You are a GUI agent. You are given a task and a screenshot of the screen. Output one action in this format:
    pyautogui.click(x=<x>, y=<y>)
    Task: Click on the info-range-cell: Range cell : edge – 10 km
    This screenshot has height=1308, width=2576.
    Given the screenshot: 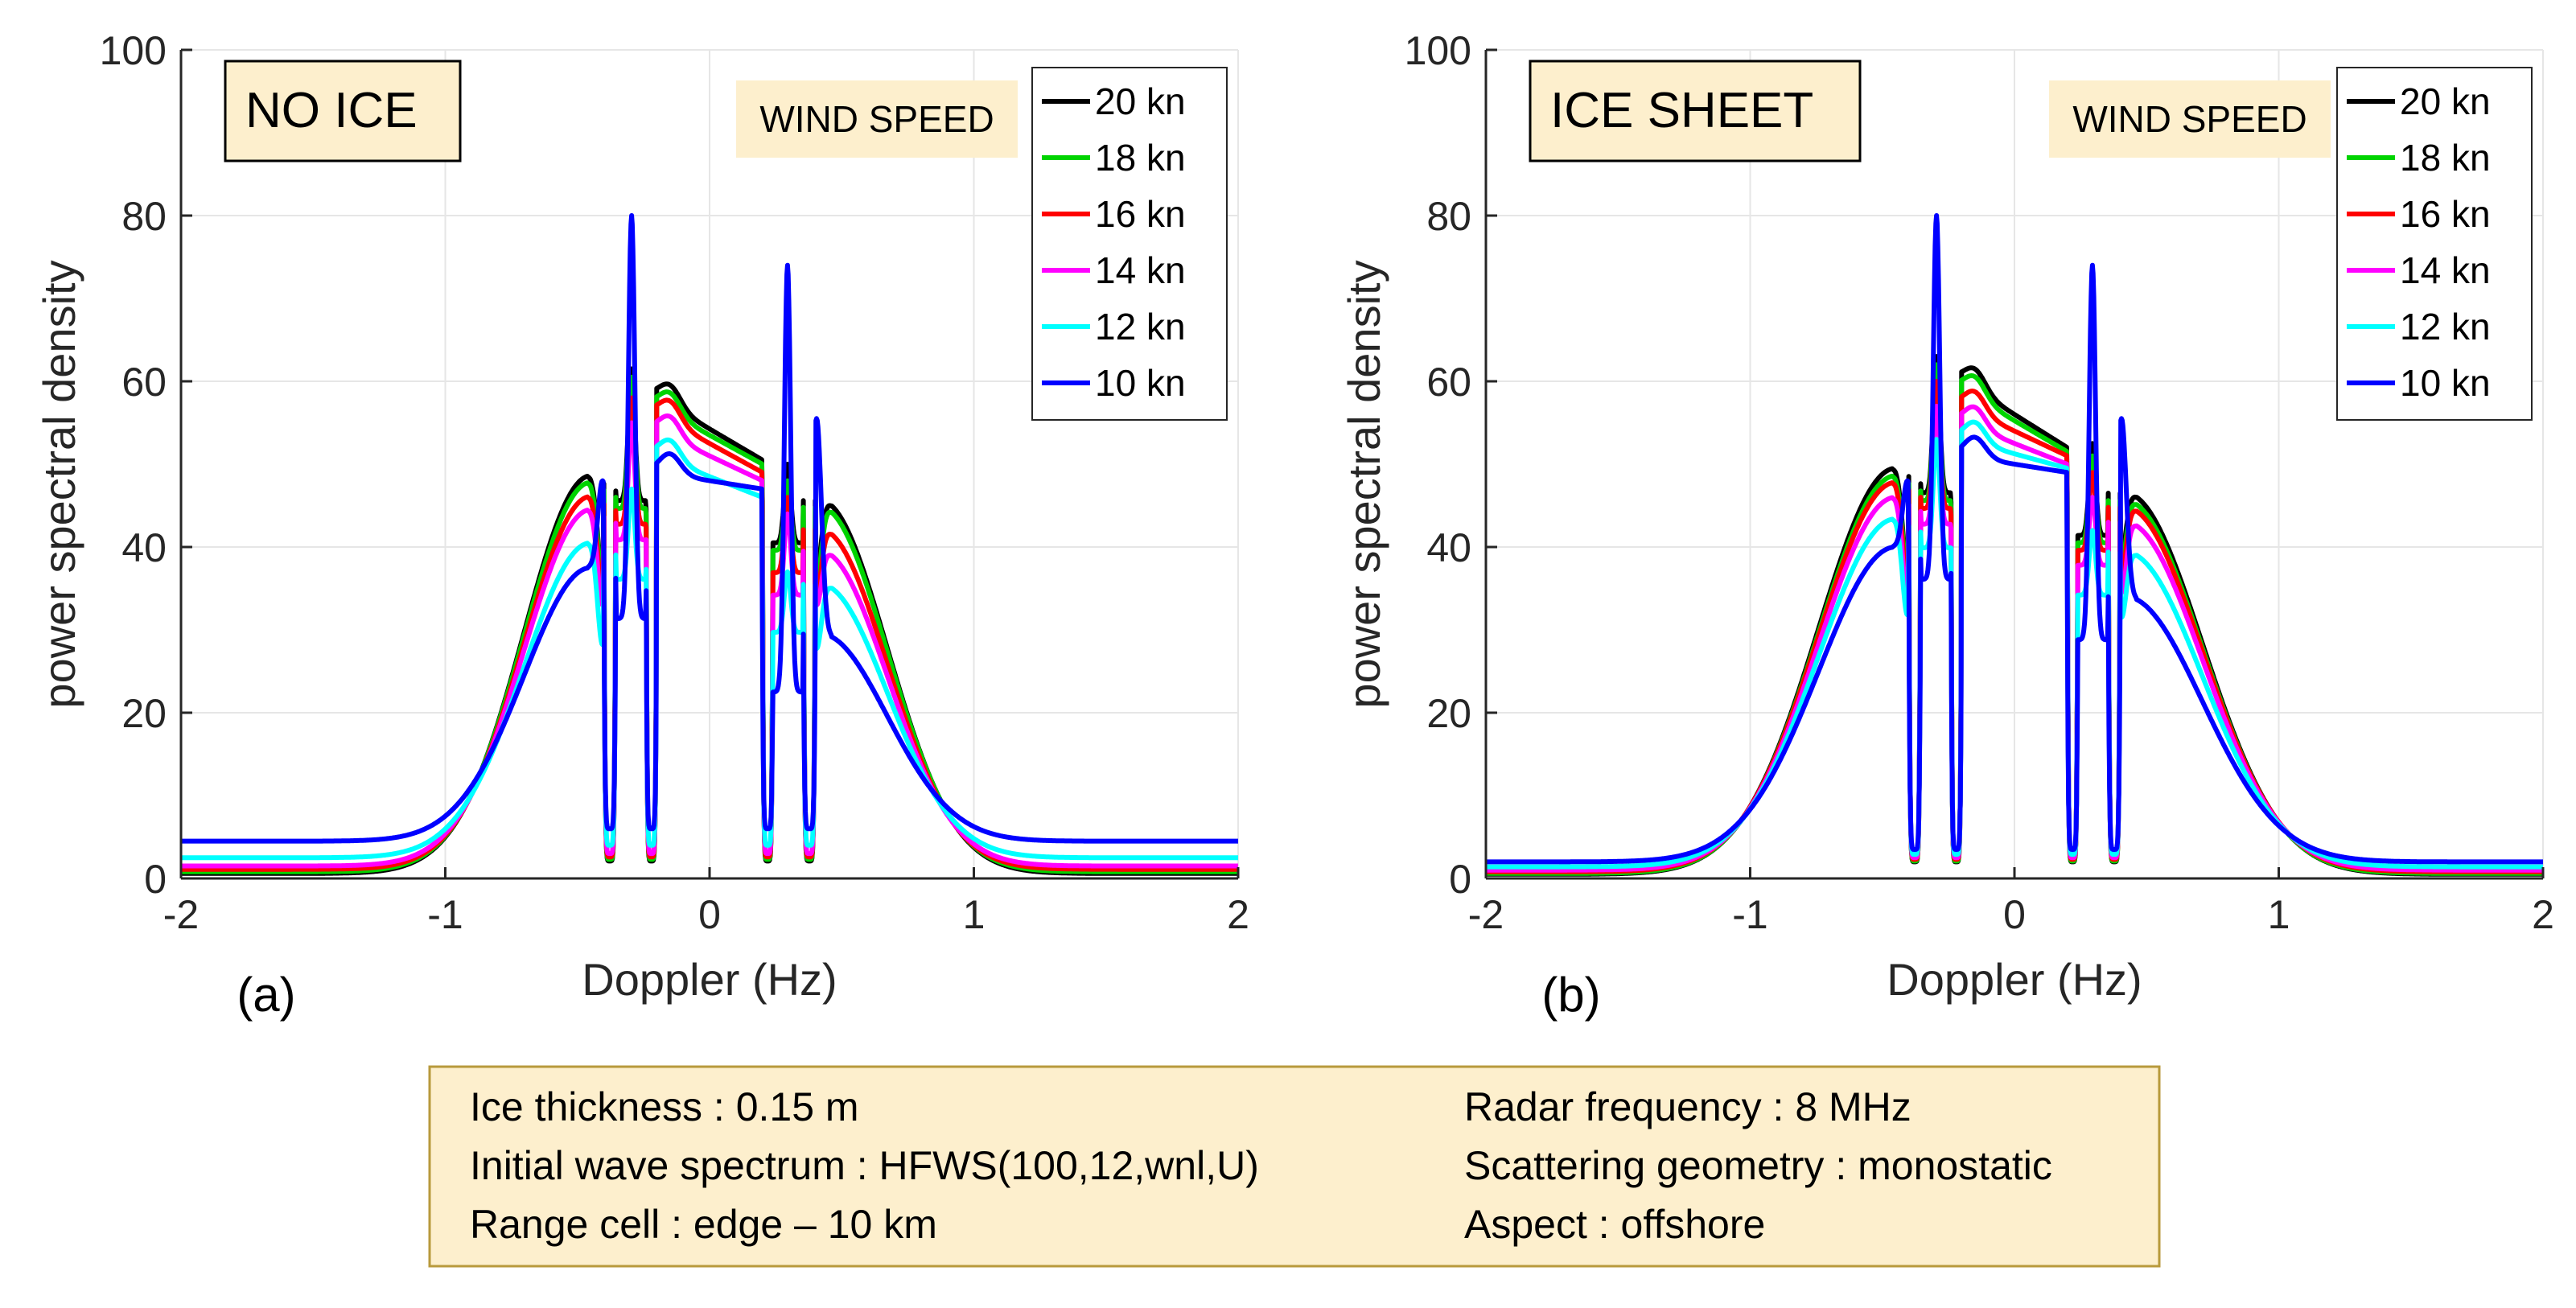 What is the action you would take?
    pyautogui.click(x=703, y=1224)
    